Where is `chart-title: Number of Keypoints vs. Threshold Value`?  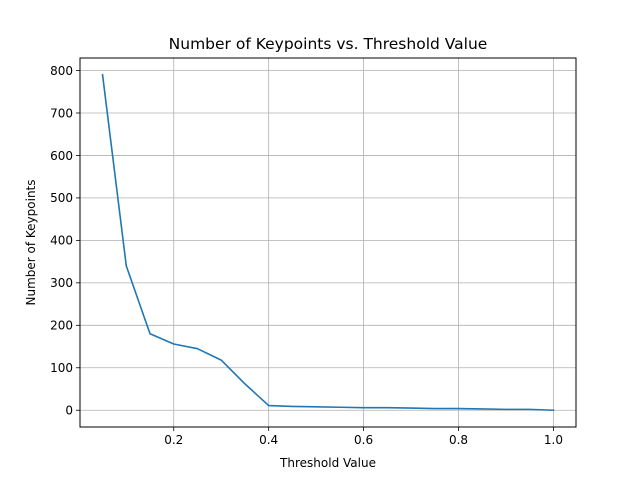 chart-title: Number of Keypoints vs. Threshold Value is located at coordinates (328, 44).